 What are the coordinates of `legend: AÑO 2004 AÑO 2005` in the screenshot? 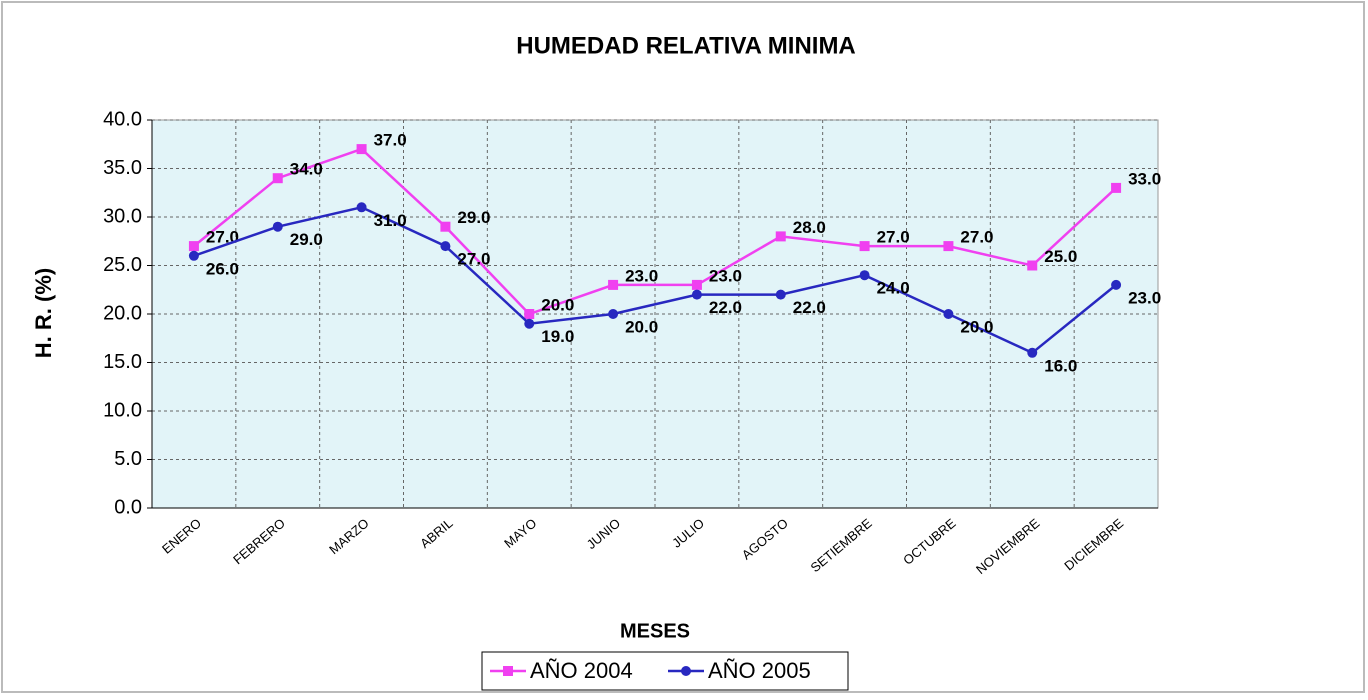 It's located at (665, 671).